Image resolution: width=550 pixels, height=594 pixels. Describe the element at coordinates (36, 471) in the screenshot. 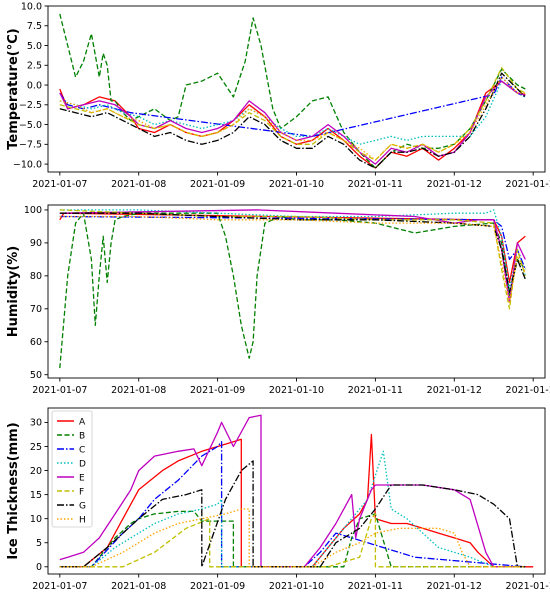

I see `y-tick-label: 20` at that location.